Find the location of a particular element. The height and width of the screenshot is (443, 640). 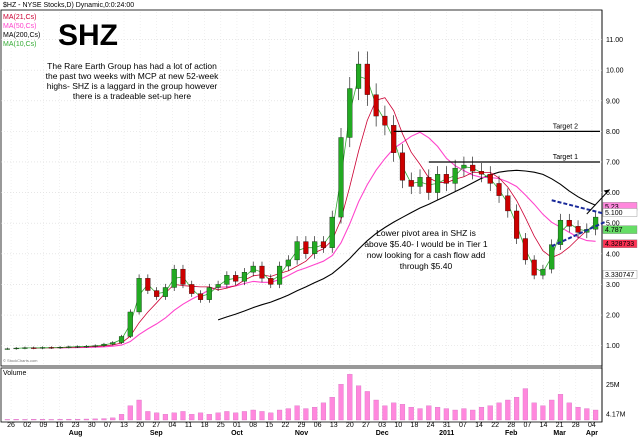

x-date-label: 25 is located at coordinates (221, 425).